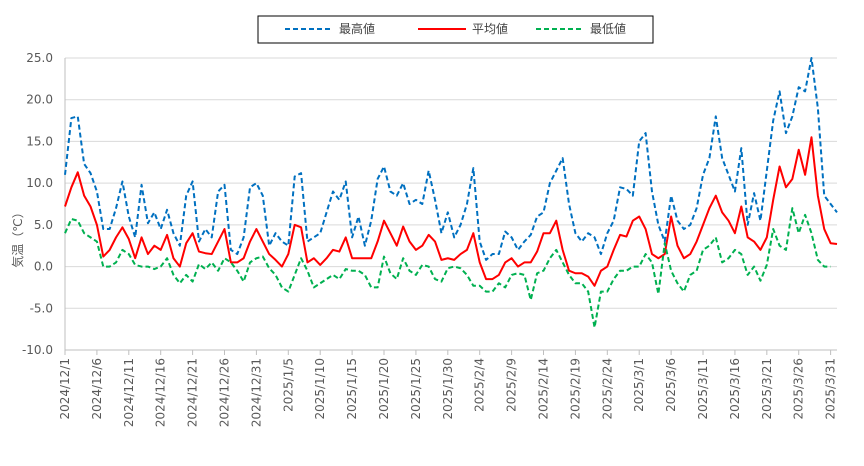 The height and width of the screenshot is (466, 864). Describe the element at coordinates (490, 28) in the screenshot. I see `legend-label: 平均値` at that location.